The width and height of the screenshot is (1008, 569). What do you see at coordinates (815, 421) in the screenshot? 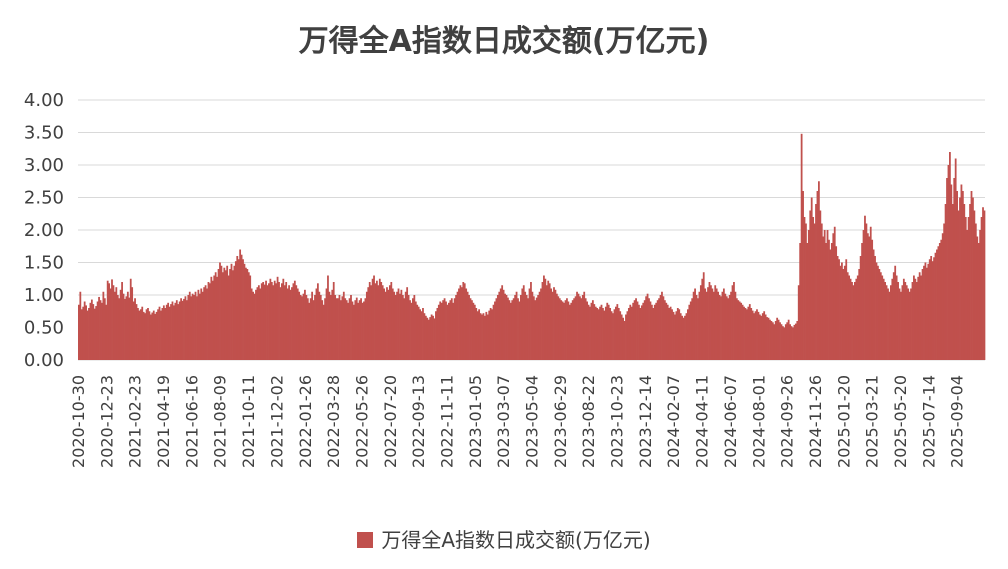
I see `x-tick-label: 2024-11-26` at bounding box center [815, 421].